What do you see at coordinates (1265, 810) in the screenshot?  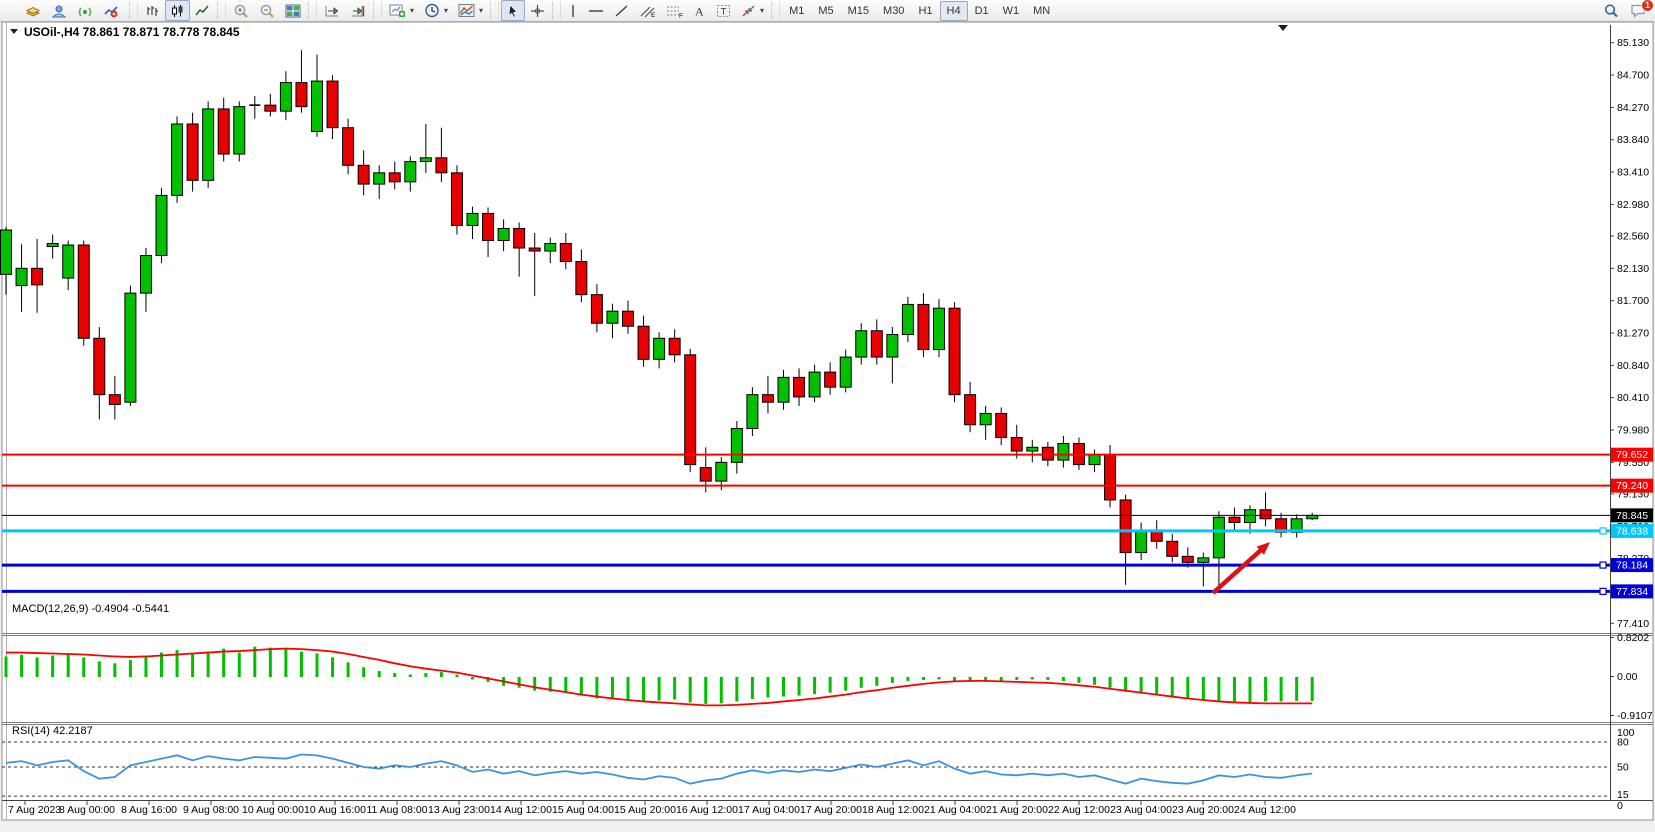 I see `time-tick-label: 24 Aug 12:00` at bounding box center [1265, 810].